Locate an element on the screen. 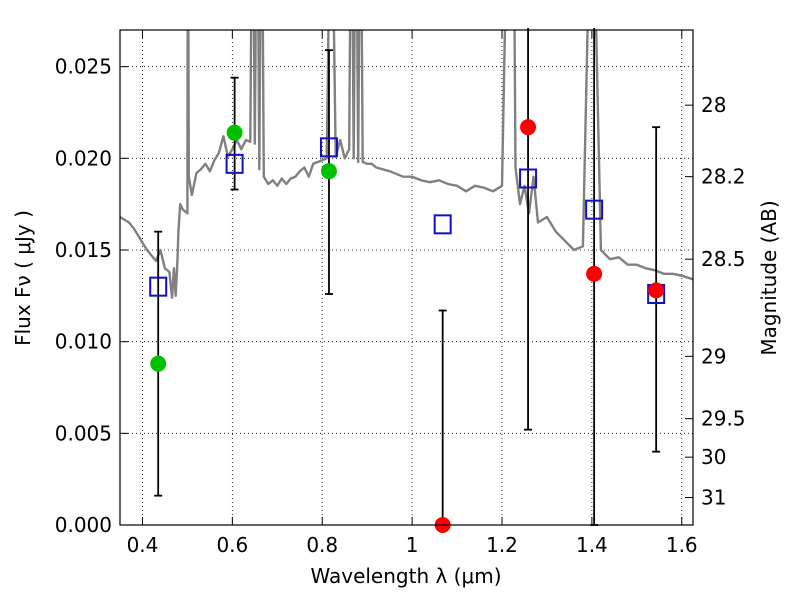 Image resolution: width=800 pixels, height=600 pixels. y-tick-label: 0.000 is located at coordinates (83, 525).